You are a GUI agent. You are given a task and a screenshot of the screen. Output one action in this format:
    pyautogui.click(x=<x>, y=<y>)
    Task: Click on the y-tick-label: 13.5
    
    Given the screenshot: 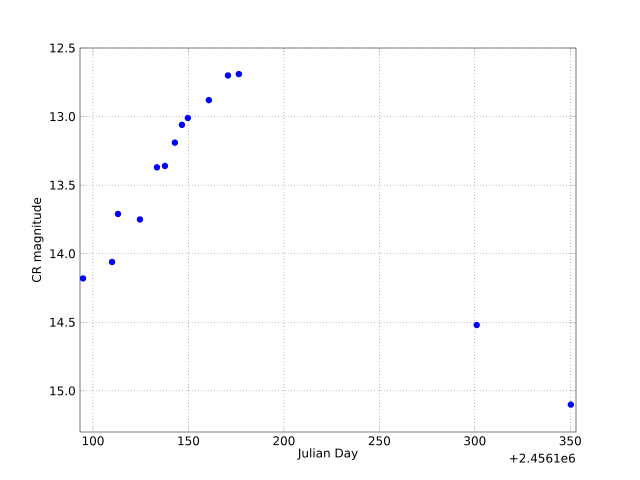 What is the action you would take?
    pyautogui.click(x=62, y=185)
    